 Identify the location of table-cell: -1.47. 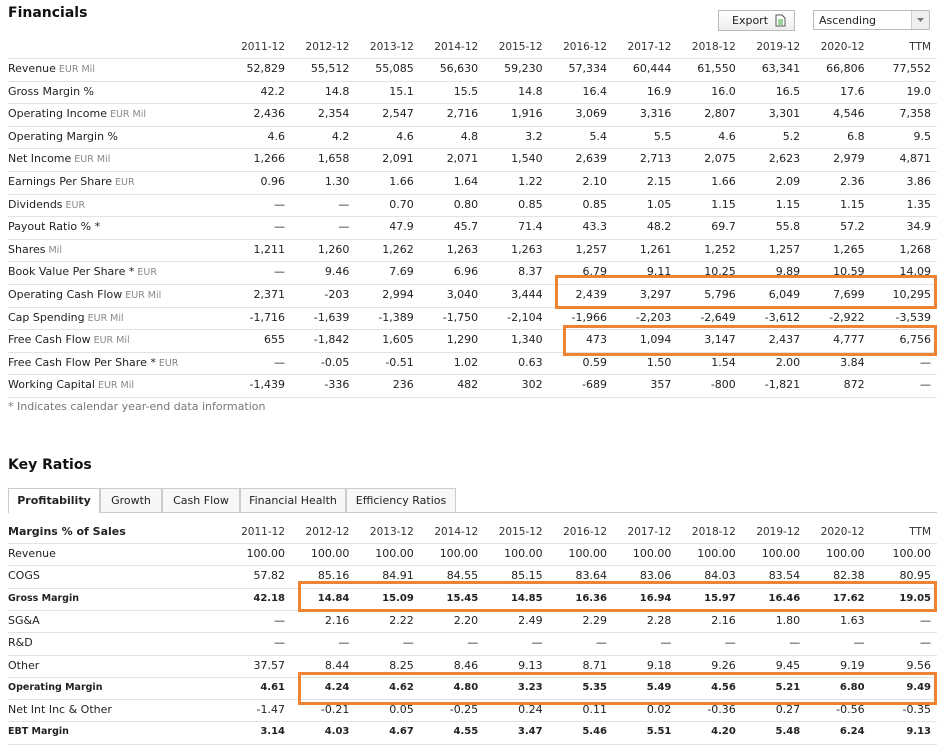
(270, 710).